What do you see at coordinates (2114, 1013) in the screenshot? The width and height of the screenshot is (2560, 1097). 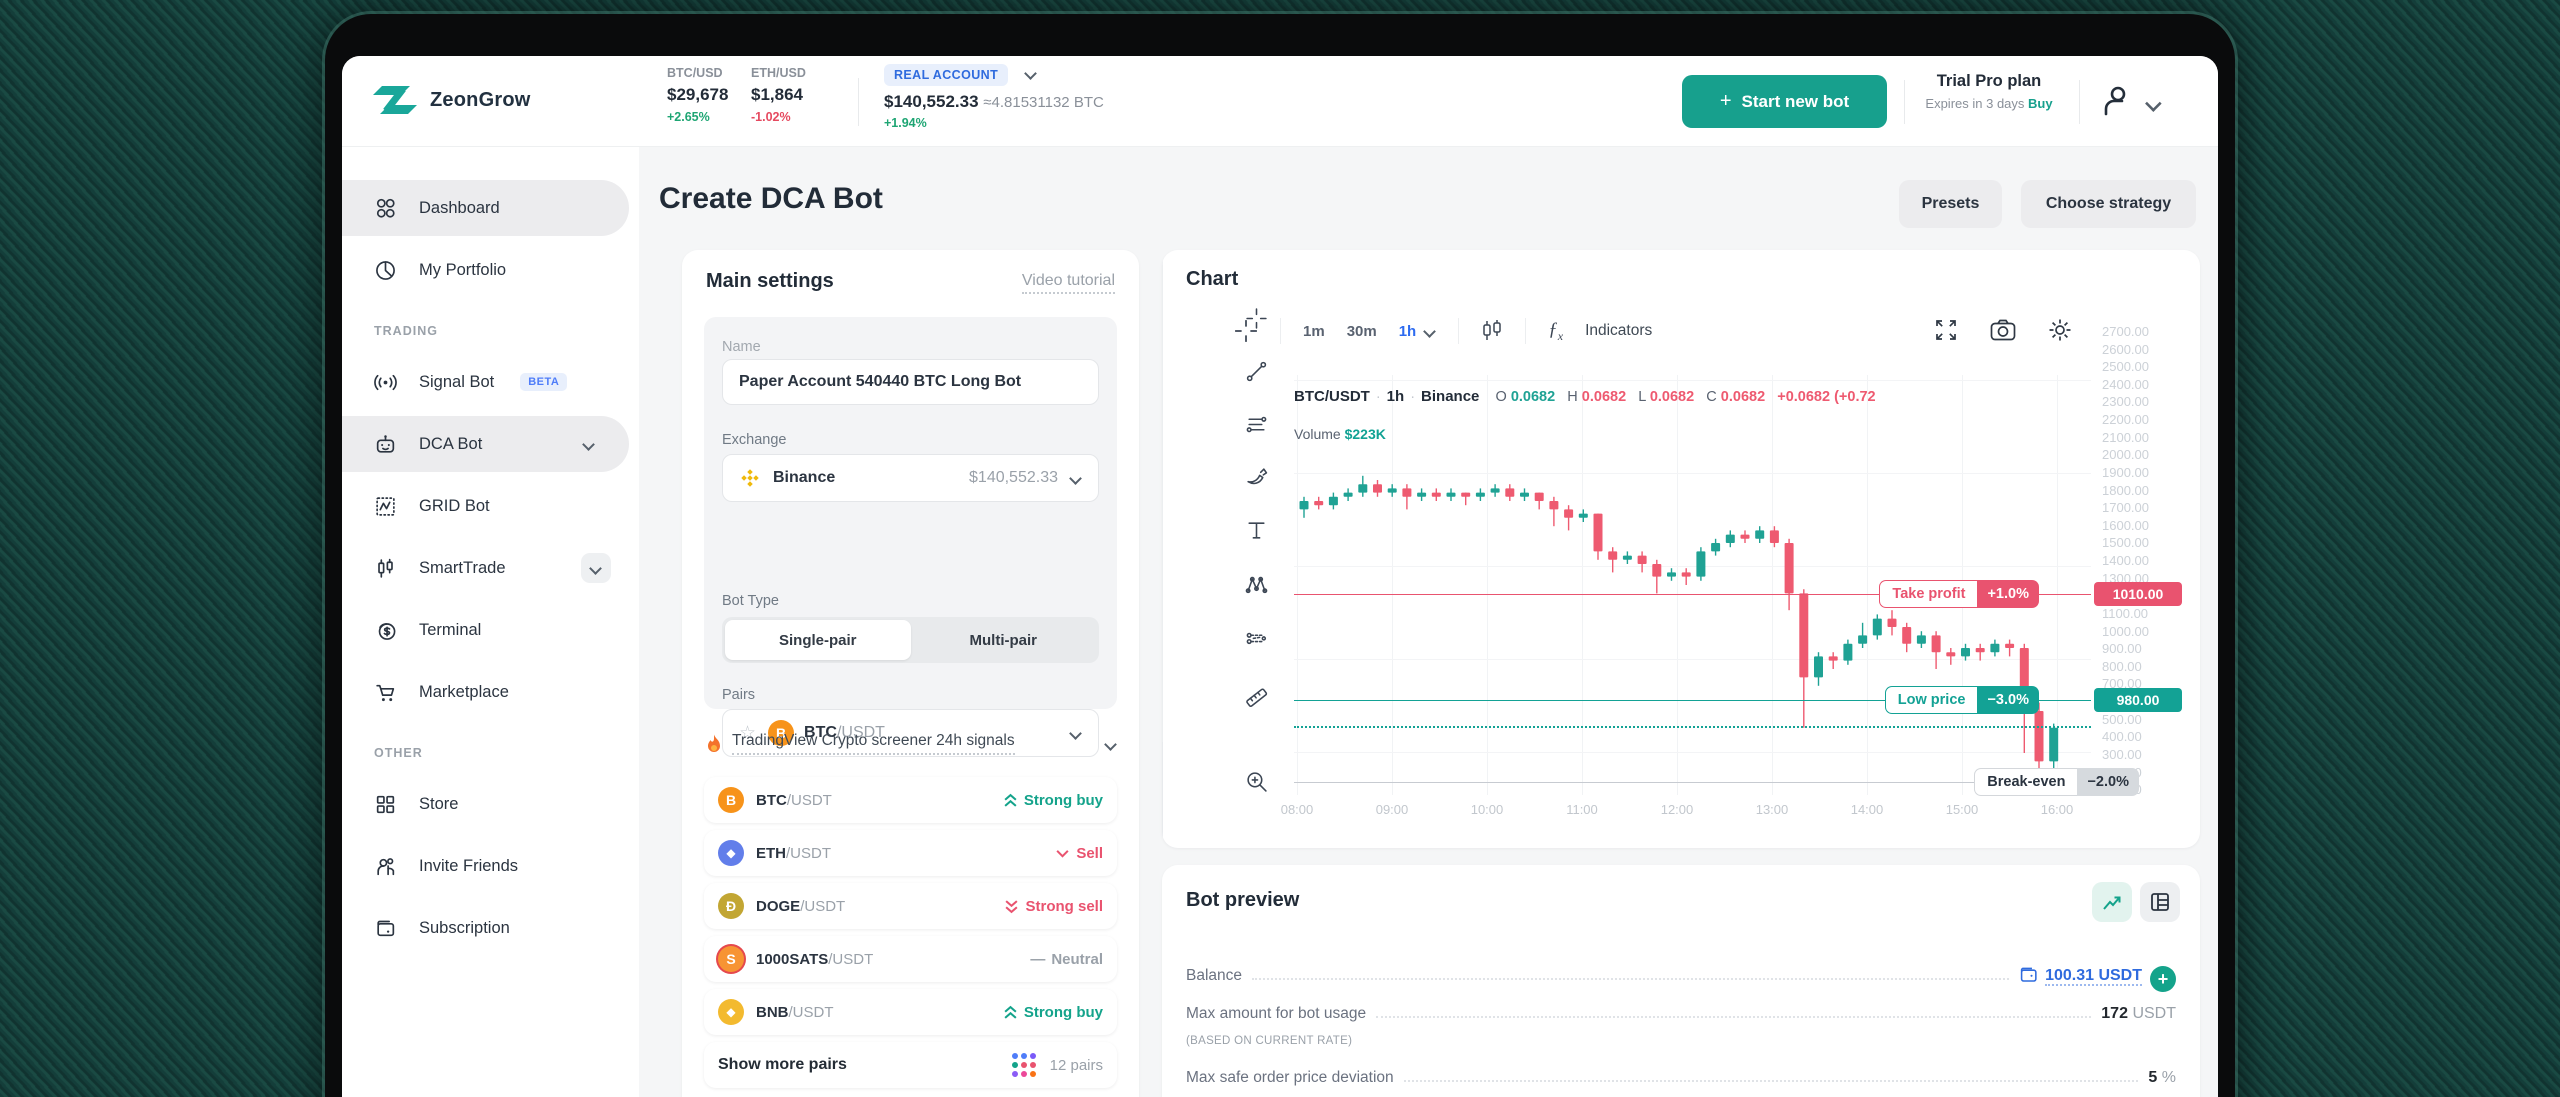 I see `preview-value: 172` at bounding box center [2114, 1013].